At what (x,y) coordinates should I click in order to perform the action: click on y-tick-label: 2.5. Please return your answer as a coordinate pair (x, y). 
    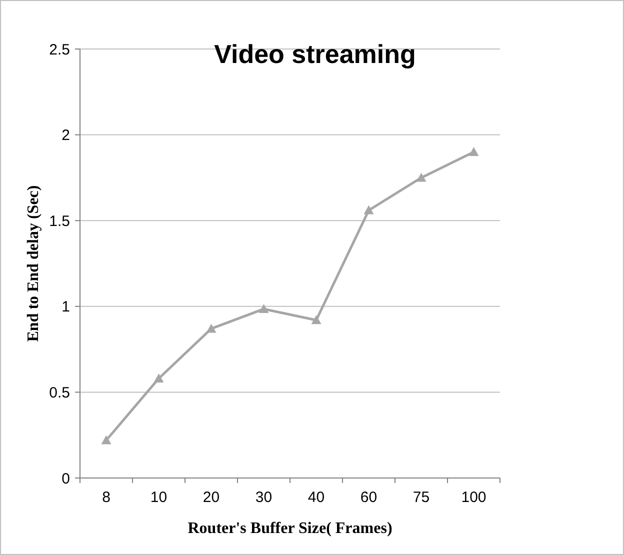
    Looking at the image, I should click on (59, 49).